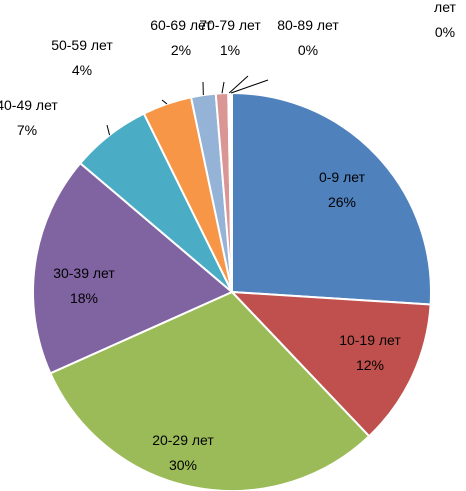 This screenshot has width=466, height=491. What do you see at coordinates (308, 25) in the screenshot?
I see `slice-category-label-80-89: 80-89 лет` at bounding box center [308, 25].